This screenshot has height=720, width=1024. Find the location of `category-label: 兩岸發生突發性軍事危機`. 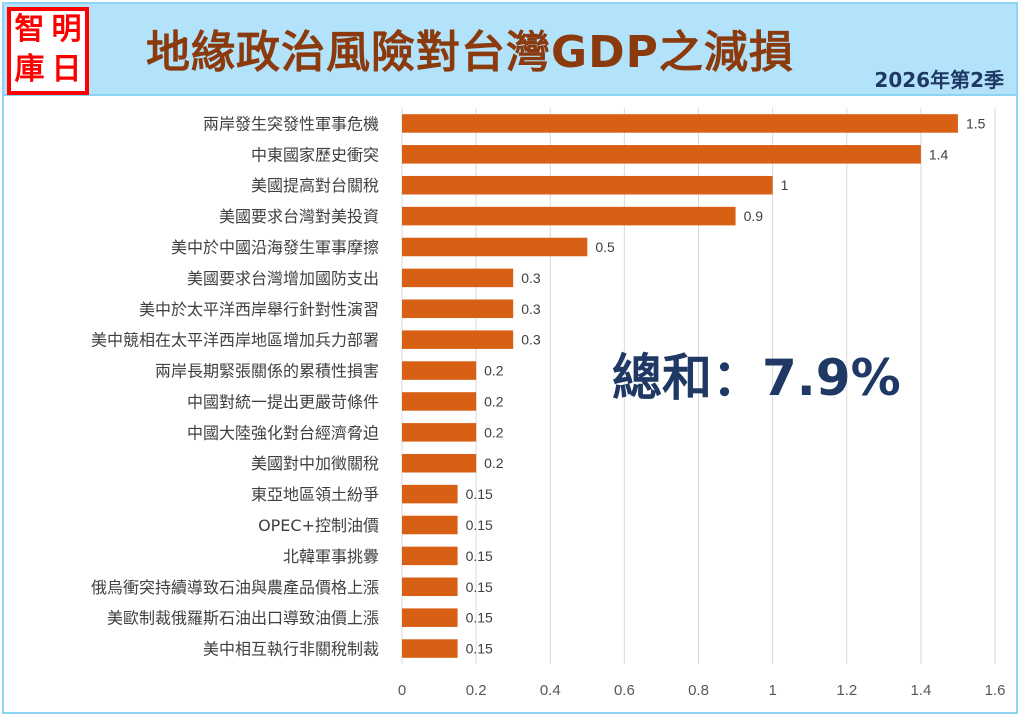

category-label: 兩岸發生突發性軍事危機 is located at coordinates (291, 123).